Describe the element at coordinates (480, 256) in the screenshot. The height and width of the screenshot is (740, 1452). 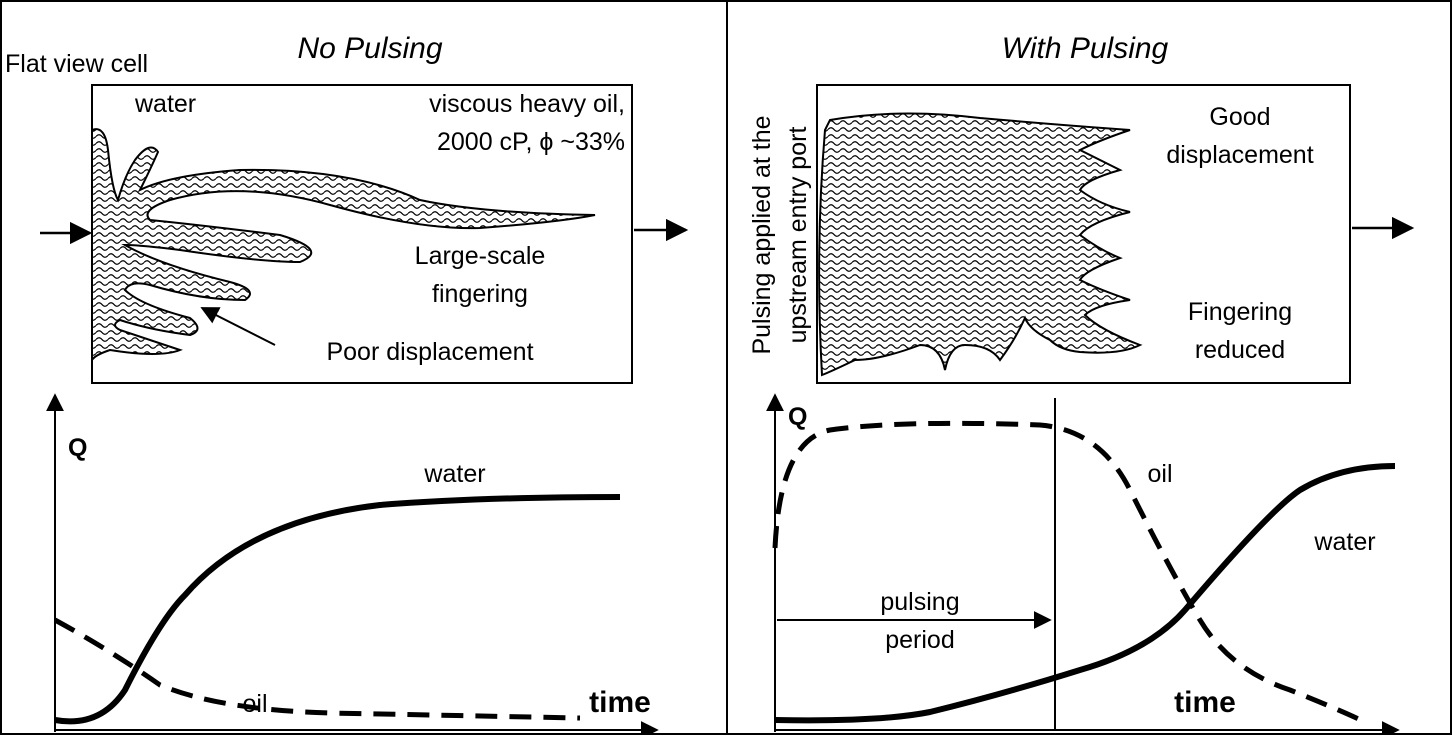
I see `label: Large-scale` at that location.